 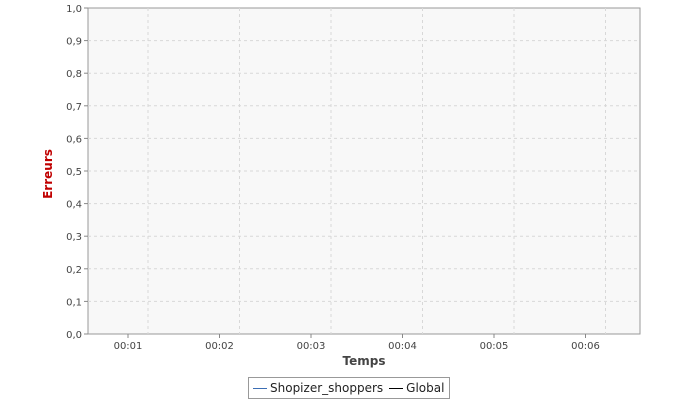 I want to click on y-tick-label: 0,3, so click(x=74, y=237).